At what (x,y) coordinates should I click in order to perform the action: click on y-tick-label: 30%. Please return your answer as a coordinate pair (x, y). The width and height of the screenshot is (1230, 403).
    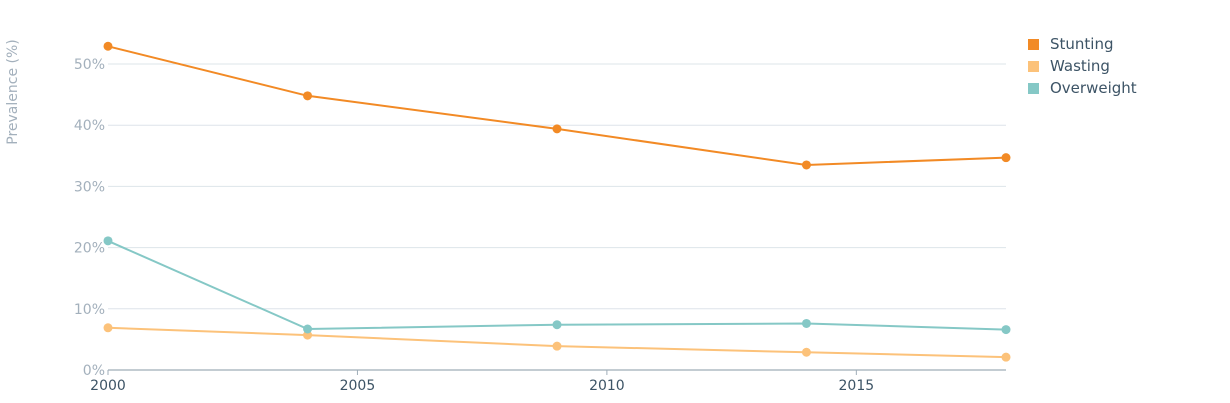
    Looking at the image, I should click on (89, 187).